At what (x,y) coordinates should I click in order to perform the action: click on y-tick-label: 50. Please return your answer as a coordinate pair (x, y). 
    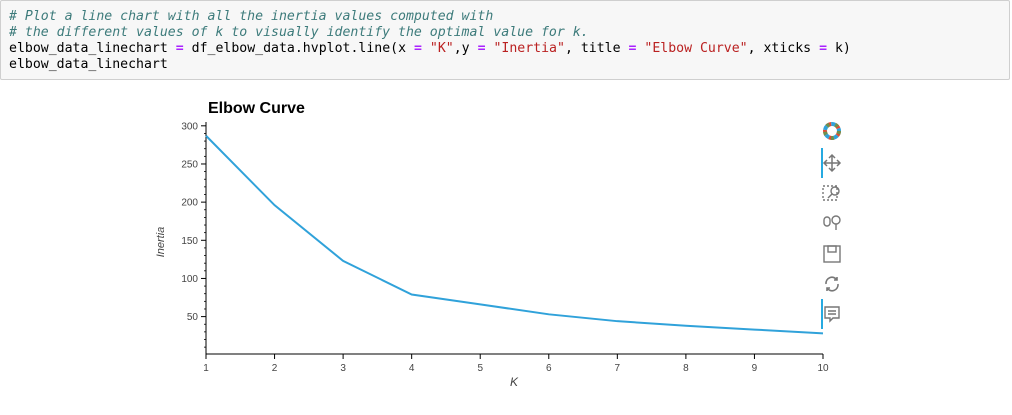
    Looking at the image, I should click on (193, 317).